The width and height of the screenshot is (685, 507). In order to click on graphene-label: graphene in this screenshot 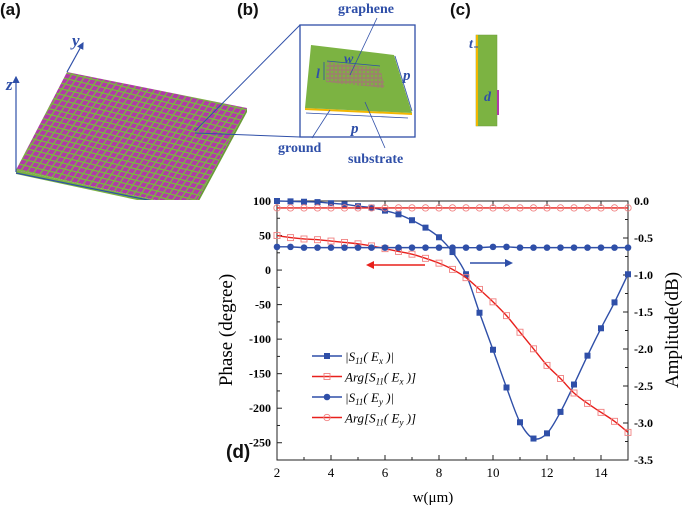, I will do `click(366, 9)`.